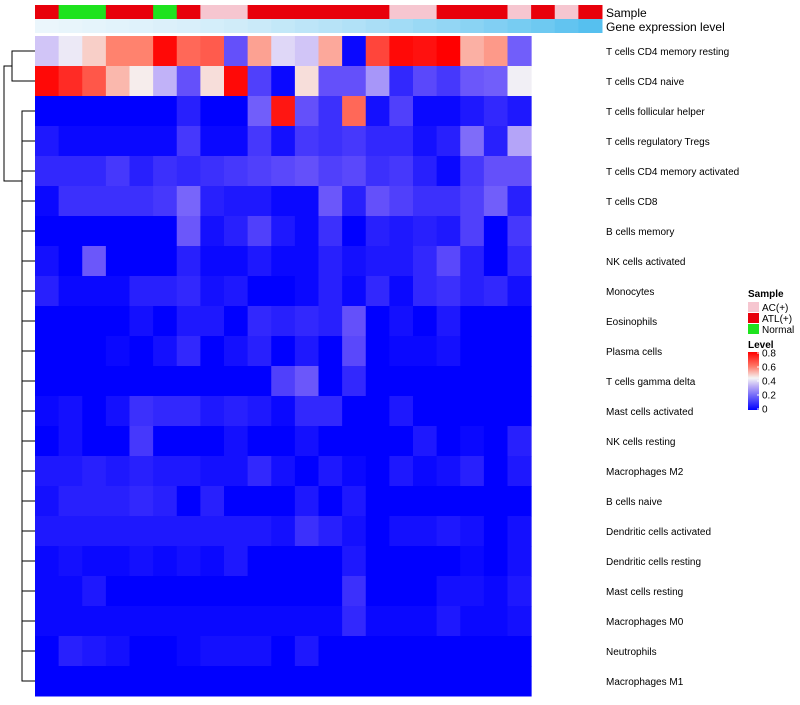  Describe the element at coordinates (12, 123) in the screenshot. I see `dendrogram-branch` at that location.